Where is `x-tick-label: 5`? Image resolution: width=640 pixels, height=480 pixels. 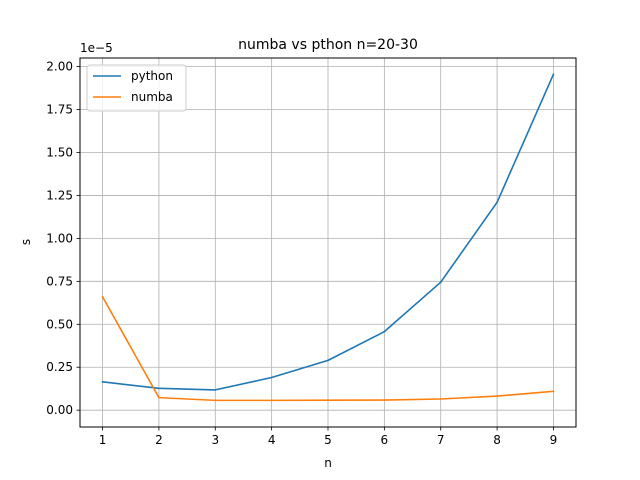
x-tick-label: 5 is located at coordinates (328, 440).